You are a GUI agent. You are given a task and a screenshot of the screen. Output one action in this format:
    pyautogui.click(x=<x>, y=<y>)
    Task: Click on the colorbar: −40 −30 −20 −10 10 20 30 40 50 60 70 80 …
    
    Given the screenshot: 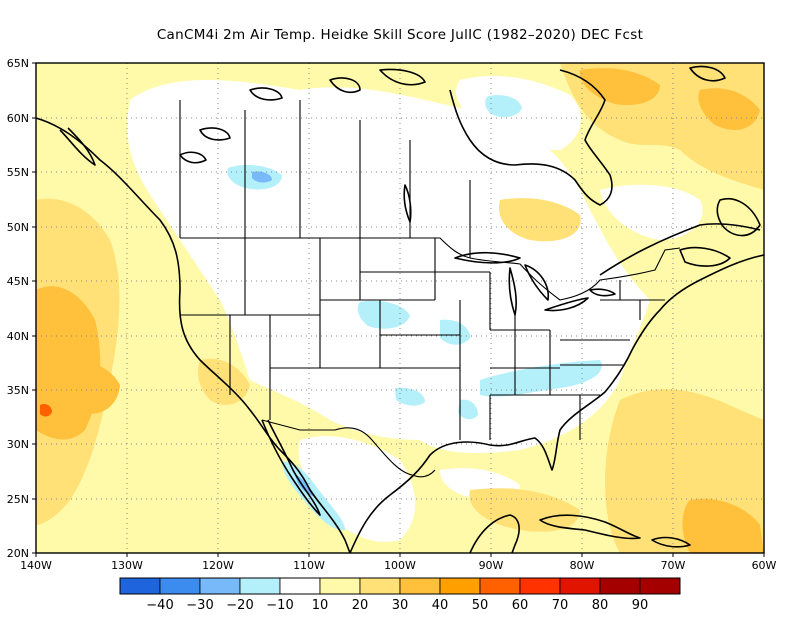 What is the action you would take?
    pyautogui.click(x=400, y=595)
    